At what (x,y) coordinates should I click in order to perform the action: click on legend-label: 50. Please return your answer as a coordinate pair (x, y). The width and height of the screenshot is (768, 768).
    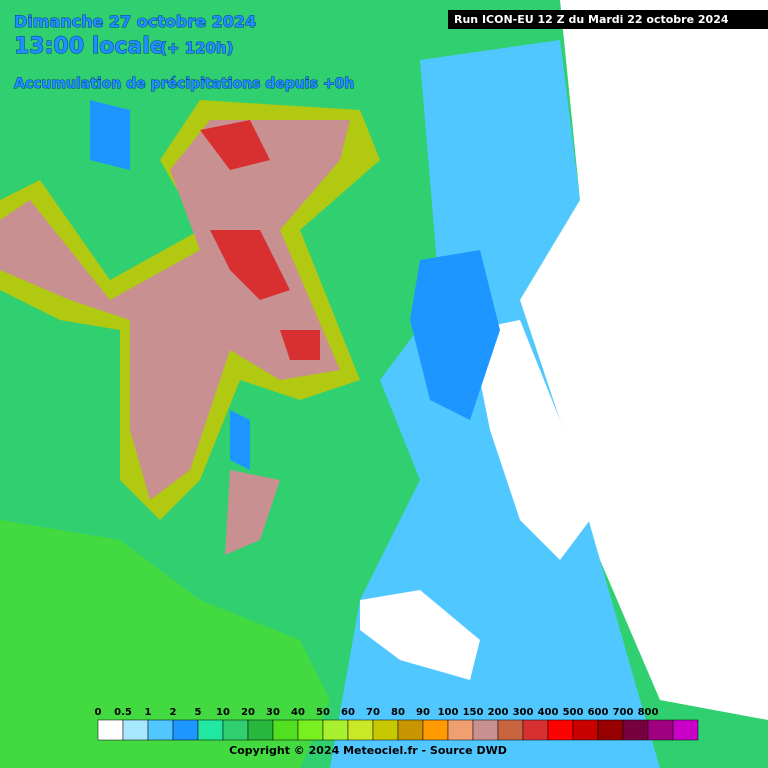
    Looking at the image, I should click on (323, 712).